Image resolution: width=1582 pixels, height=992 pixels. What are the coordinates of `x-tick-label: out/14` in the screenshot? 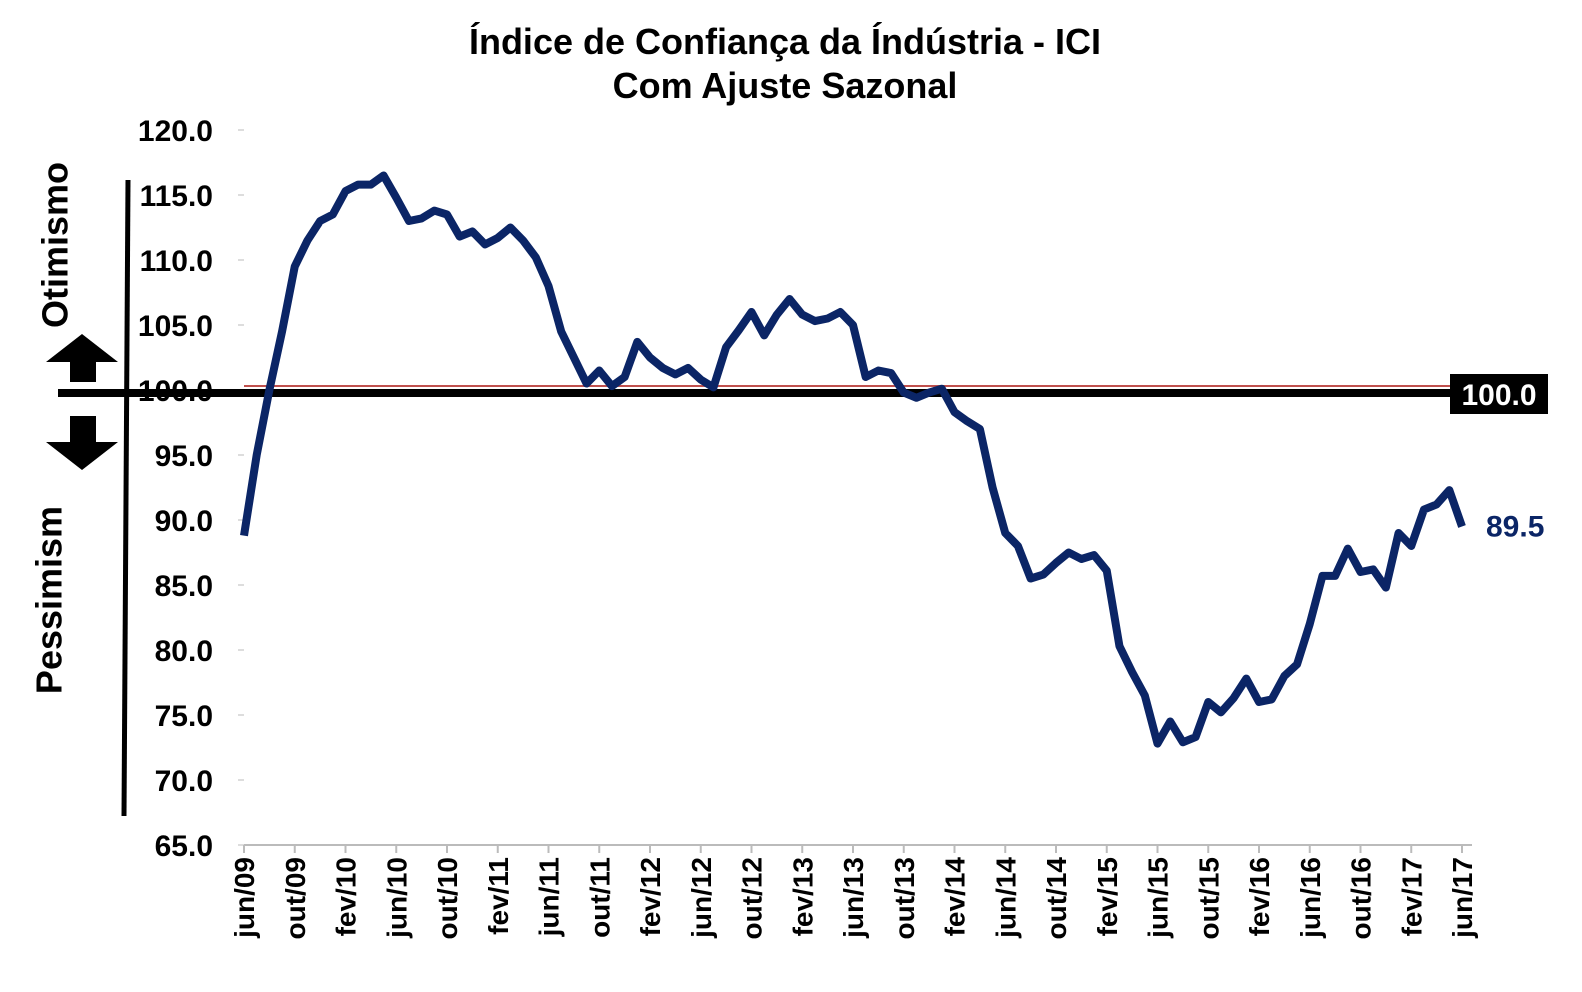 It's located at (1056, 898).